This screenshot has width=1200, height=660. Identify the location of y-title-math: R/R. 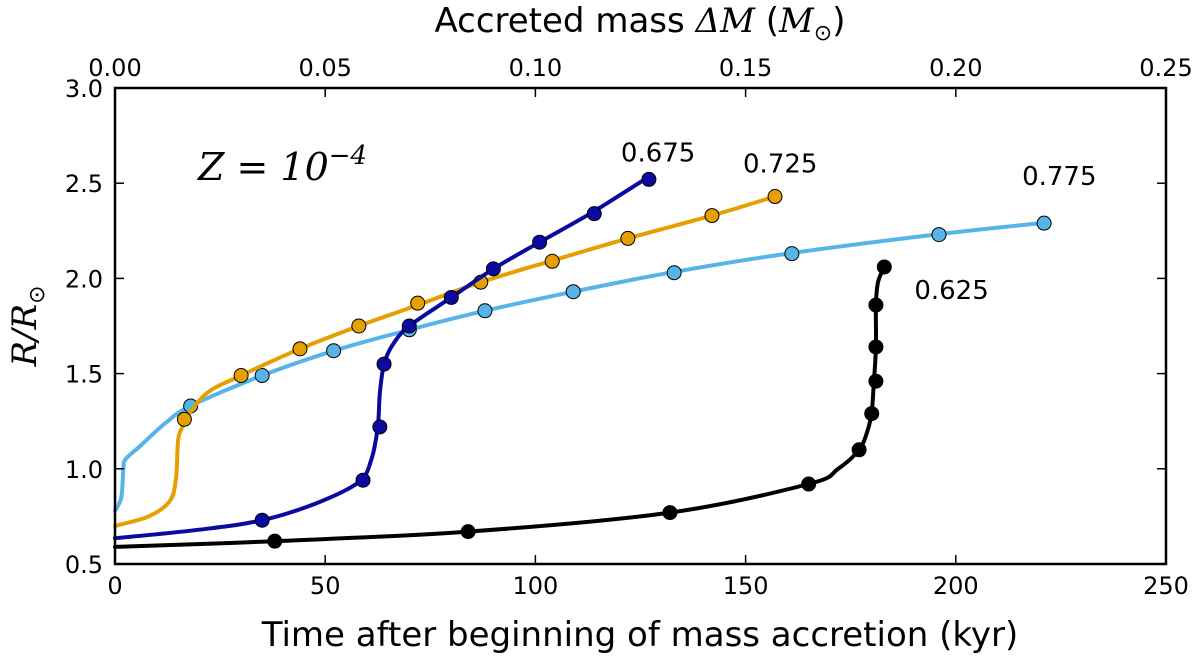
(25, 336).